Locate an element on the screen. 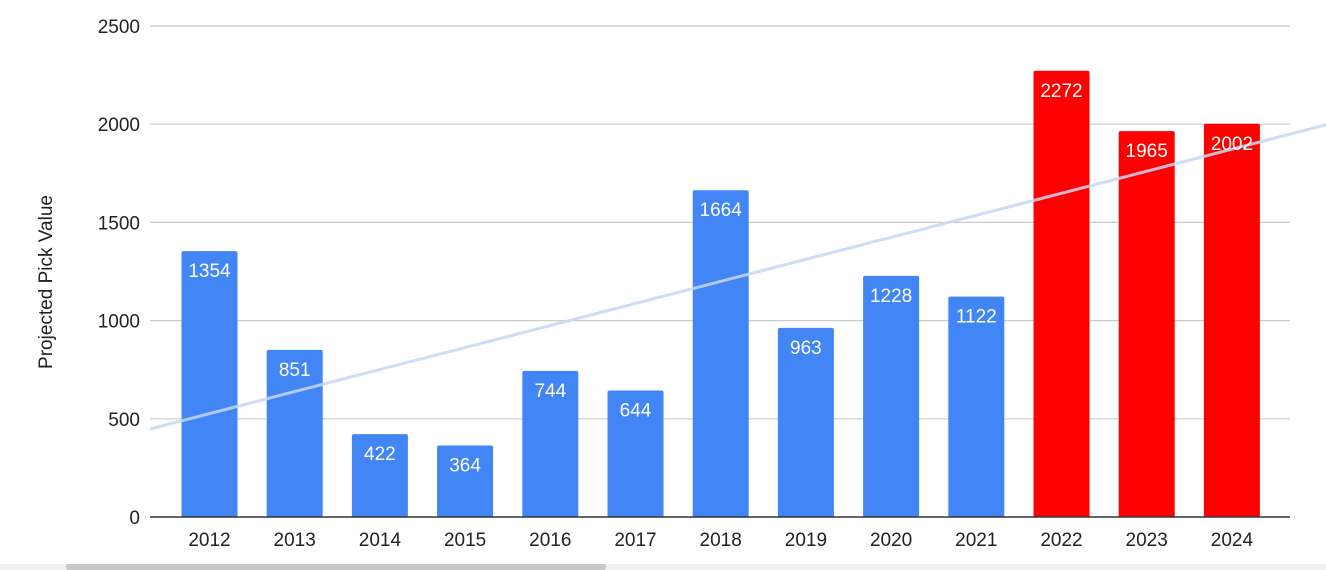 The width and height of the screenshot is (1326, 570). x-tick-label: 2014 is located at coordinates (380, 540).